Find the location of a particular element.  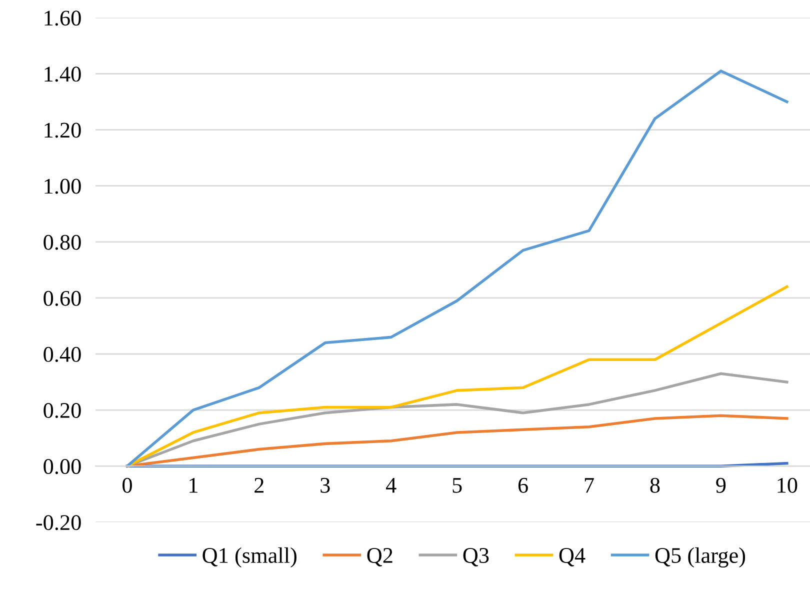

x-tick-label: 2 is located at coordinates (259, 485).